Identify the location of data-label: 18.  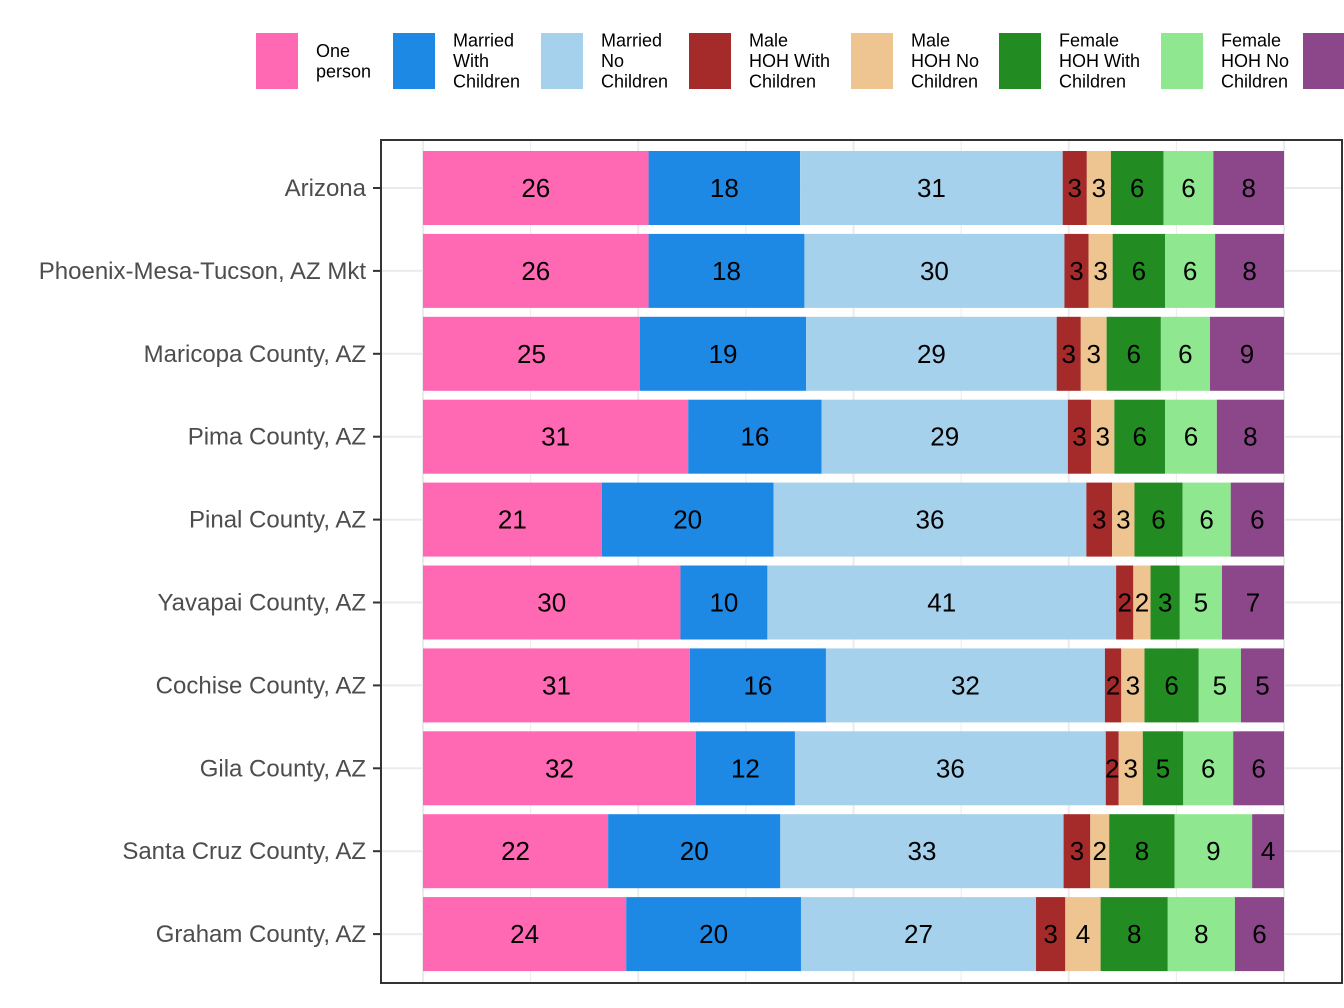
(724, 188).